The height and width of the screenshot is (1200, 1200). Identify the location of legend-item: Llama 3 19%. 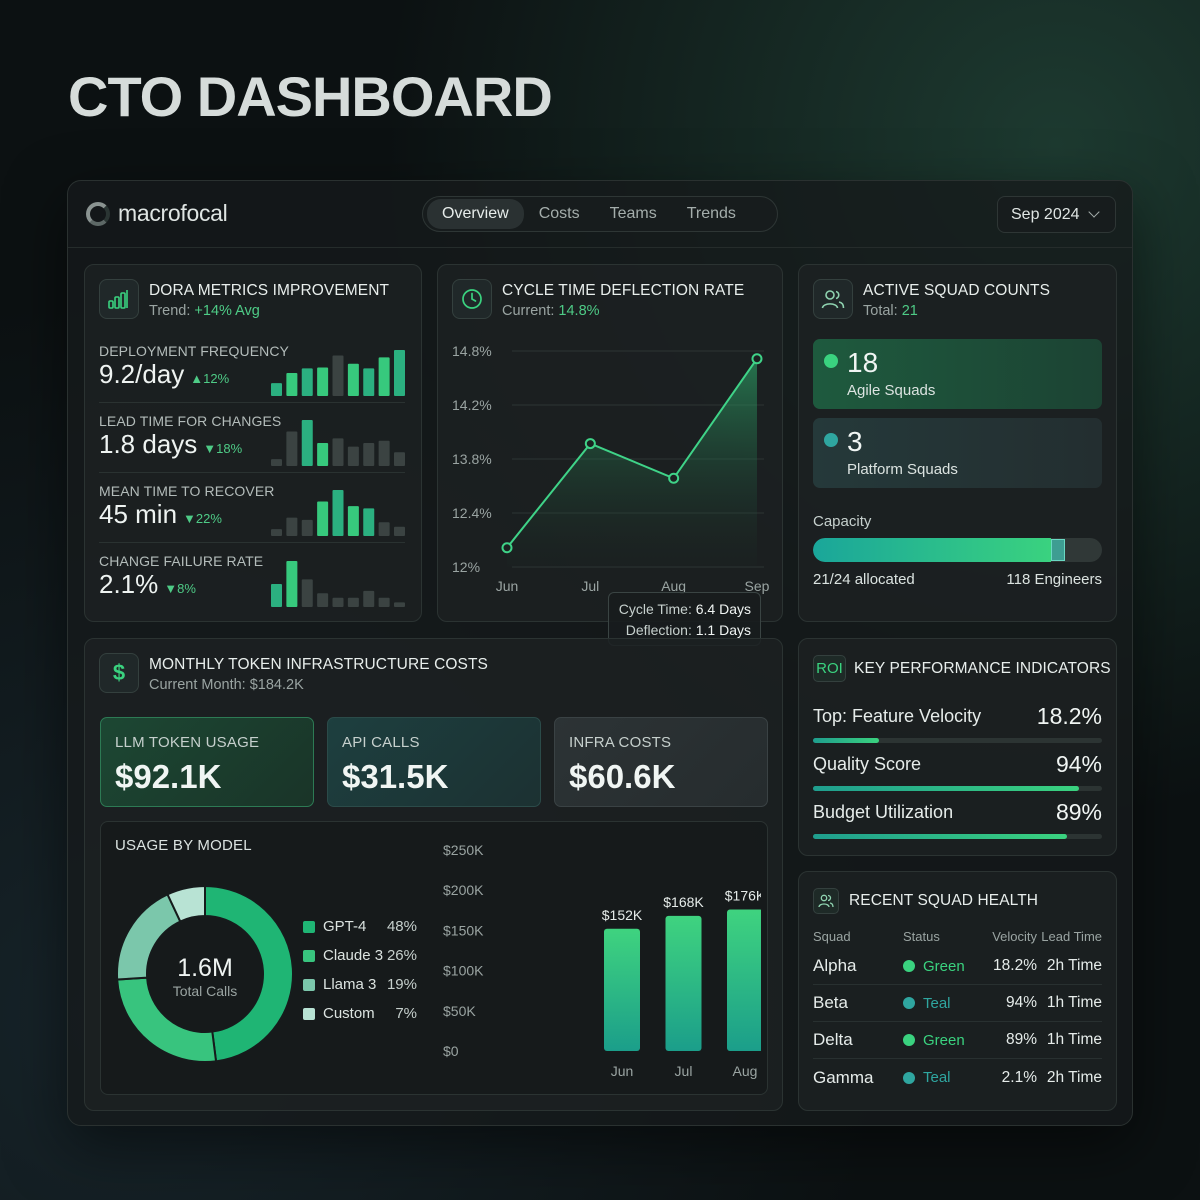
(360, 984).